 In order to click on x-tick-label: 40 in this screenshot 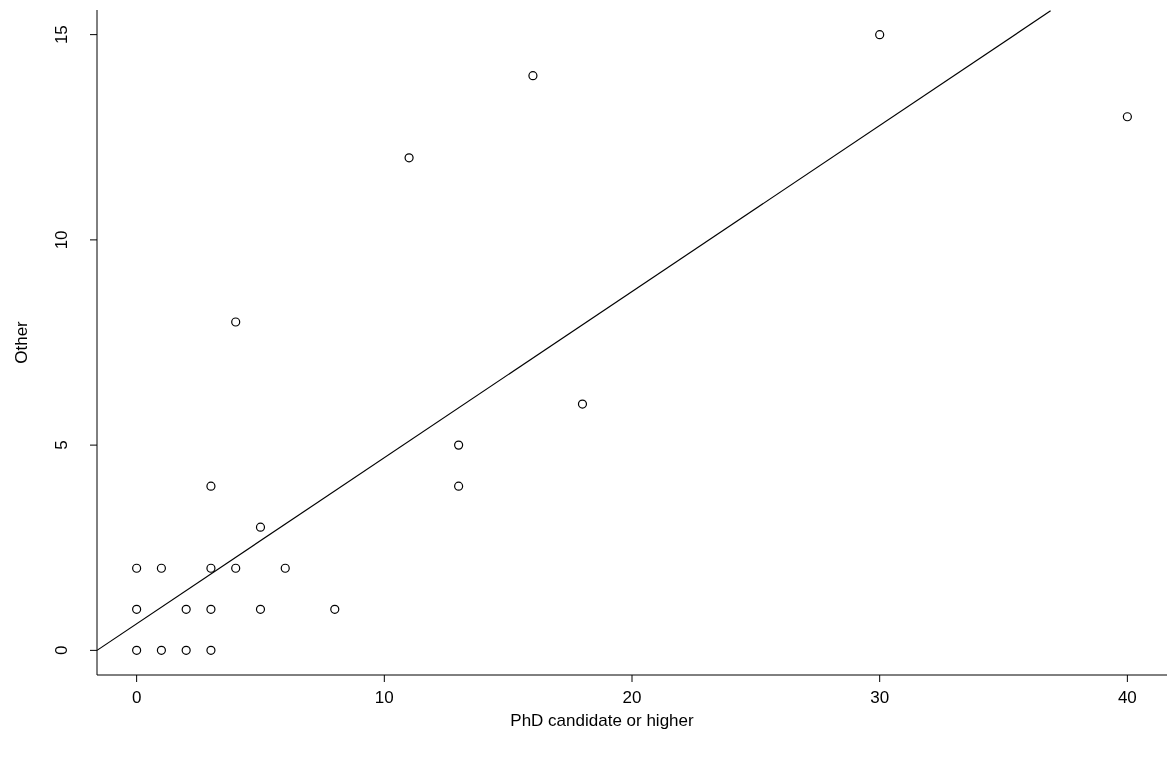, I will do `click(1127, 697)`.